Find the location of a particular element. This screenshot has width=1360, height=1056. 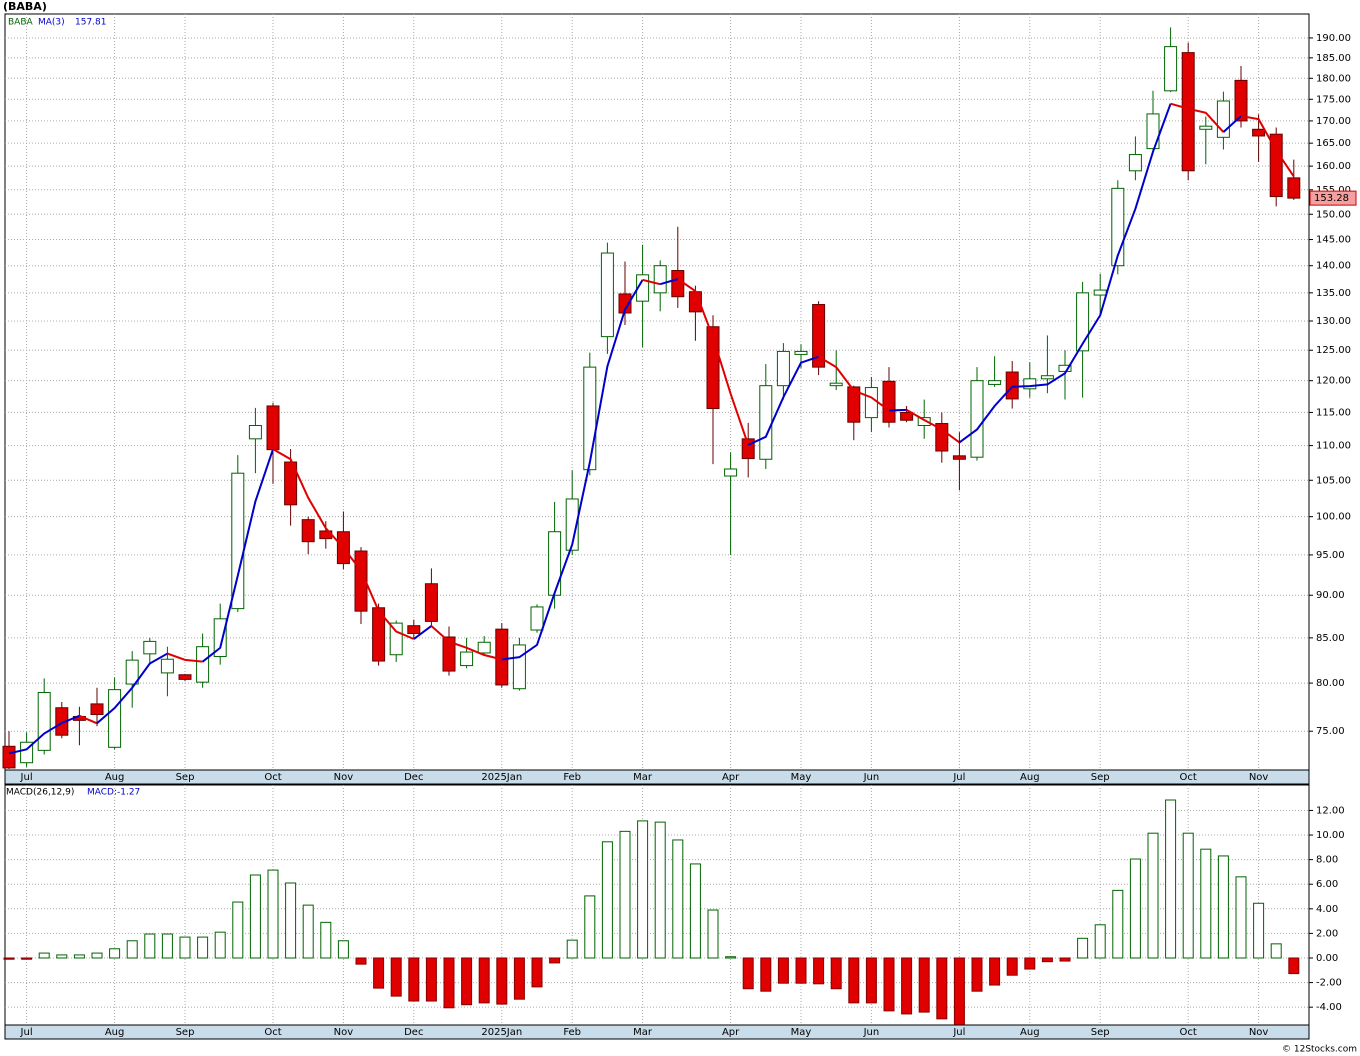

y-tick-label: 120.00 is located at coordinates (1333, 381).